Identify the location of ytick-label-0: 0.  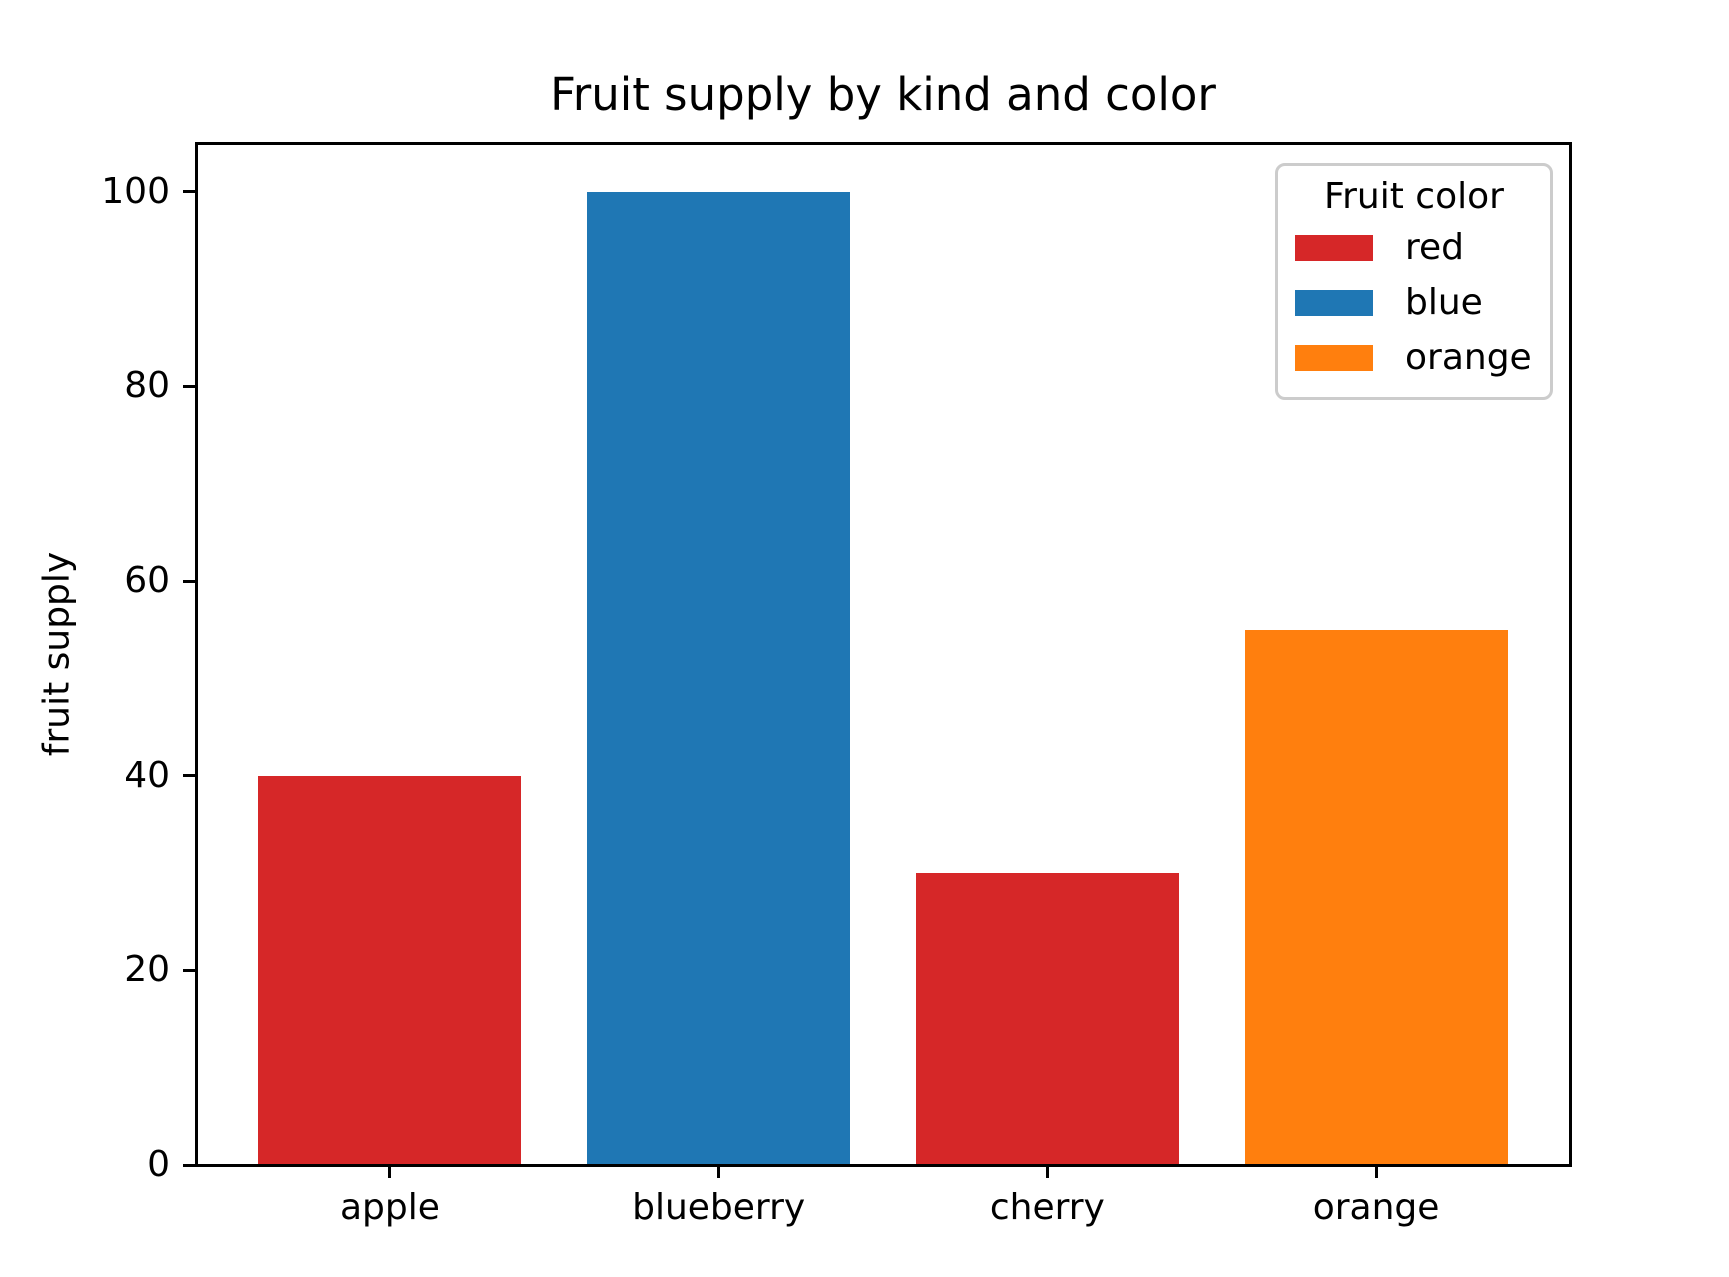
(158, 1164).